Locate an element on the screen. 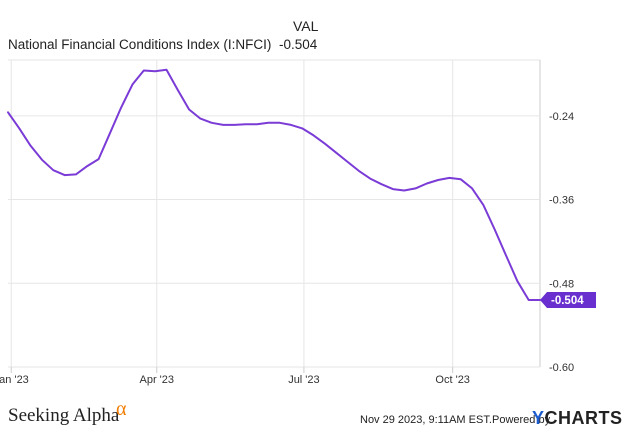  x-tick-label: Jul '23 is located at coordinates (303, 380).